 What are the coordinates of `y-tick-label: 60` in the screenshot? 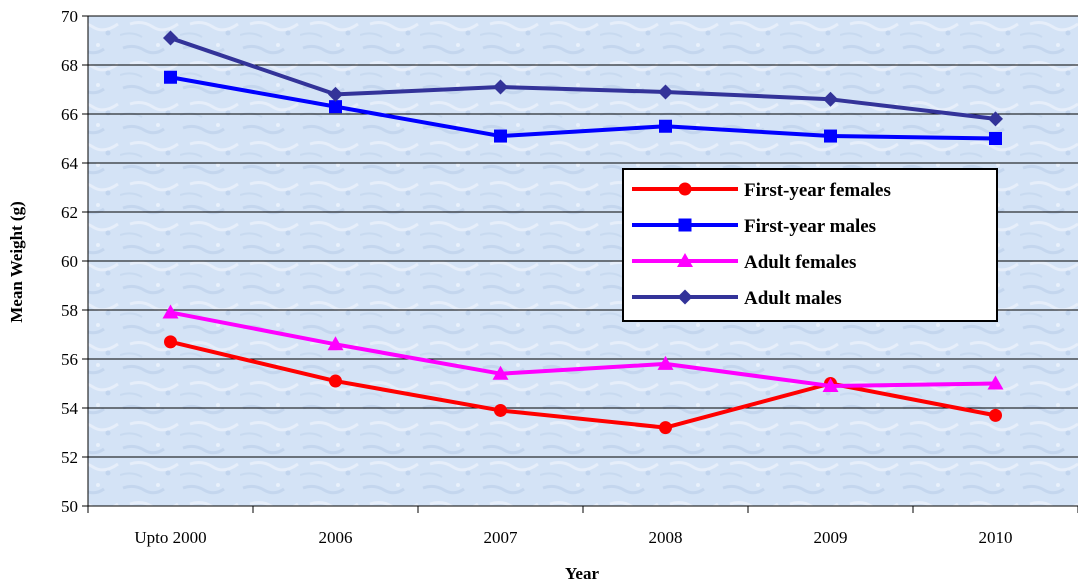 It's located at (69, 261).